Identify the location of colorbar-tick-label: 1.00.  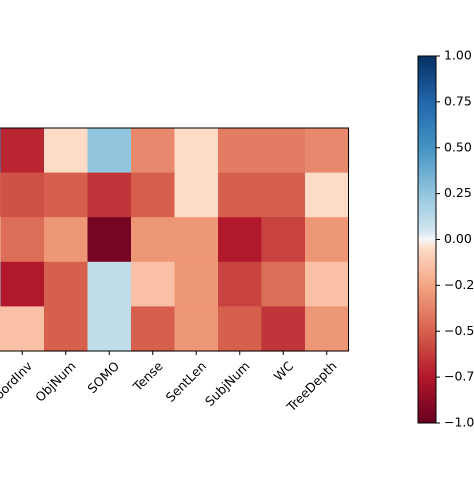
(458, 55).